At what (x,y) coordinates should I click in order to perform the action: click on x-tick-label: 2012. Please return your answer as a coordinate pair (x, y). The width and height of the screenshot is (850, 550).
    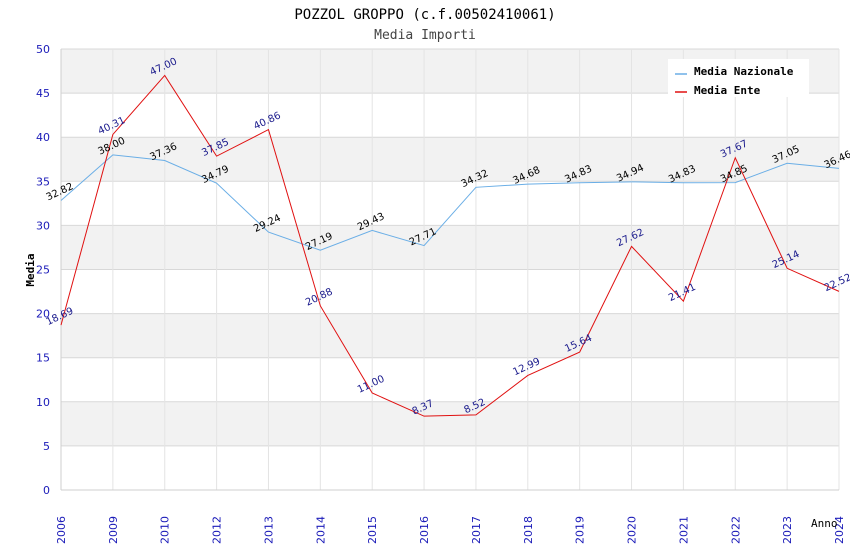
    Looking at the image, I should click on (217, 530).